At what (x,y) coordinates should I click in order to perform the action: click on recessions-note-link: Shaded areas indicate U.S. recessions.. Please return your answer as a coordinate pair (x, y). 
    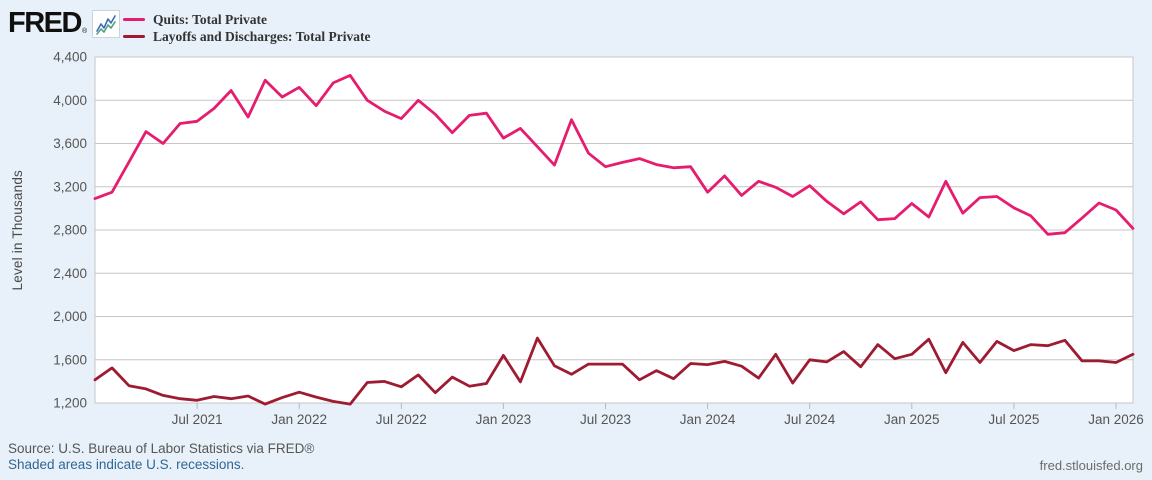
    Looking at the image, I should click on (126, 464).